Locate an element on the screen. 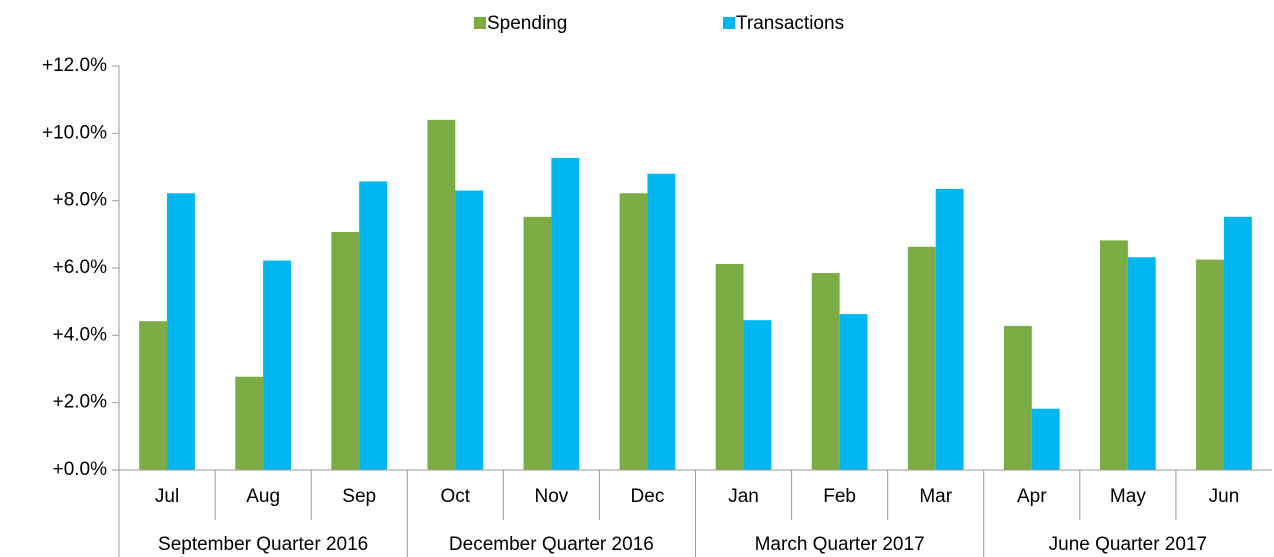 The height and width of the screenshot is (557, 1274). x-tick-label: Oct is located at coordinates (456, 496).